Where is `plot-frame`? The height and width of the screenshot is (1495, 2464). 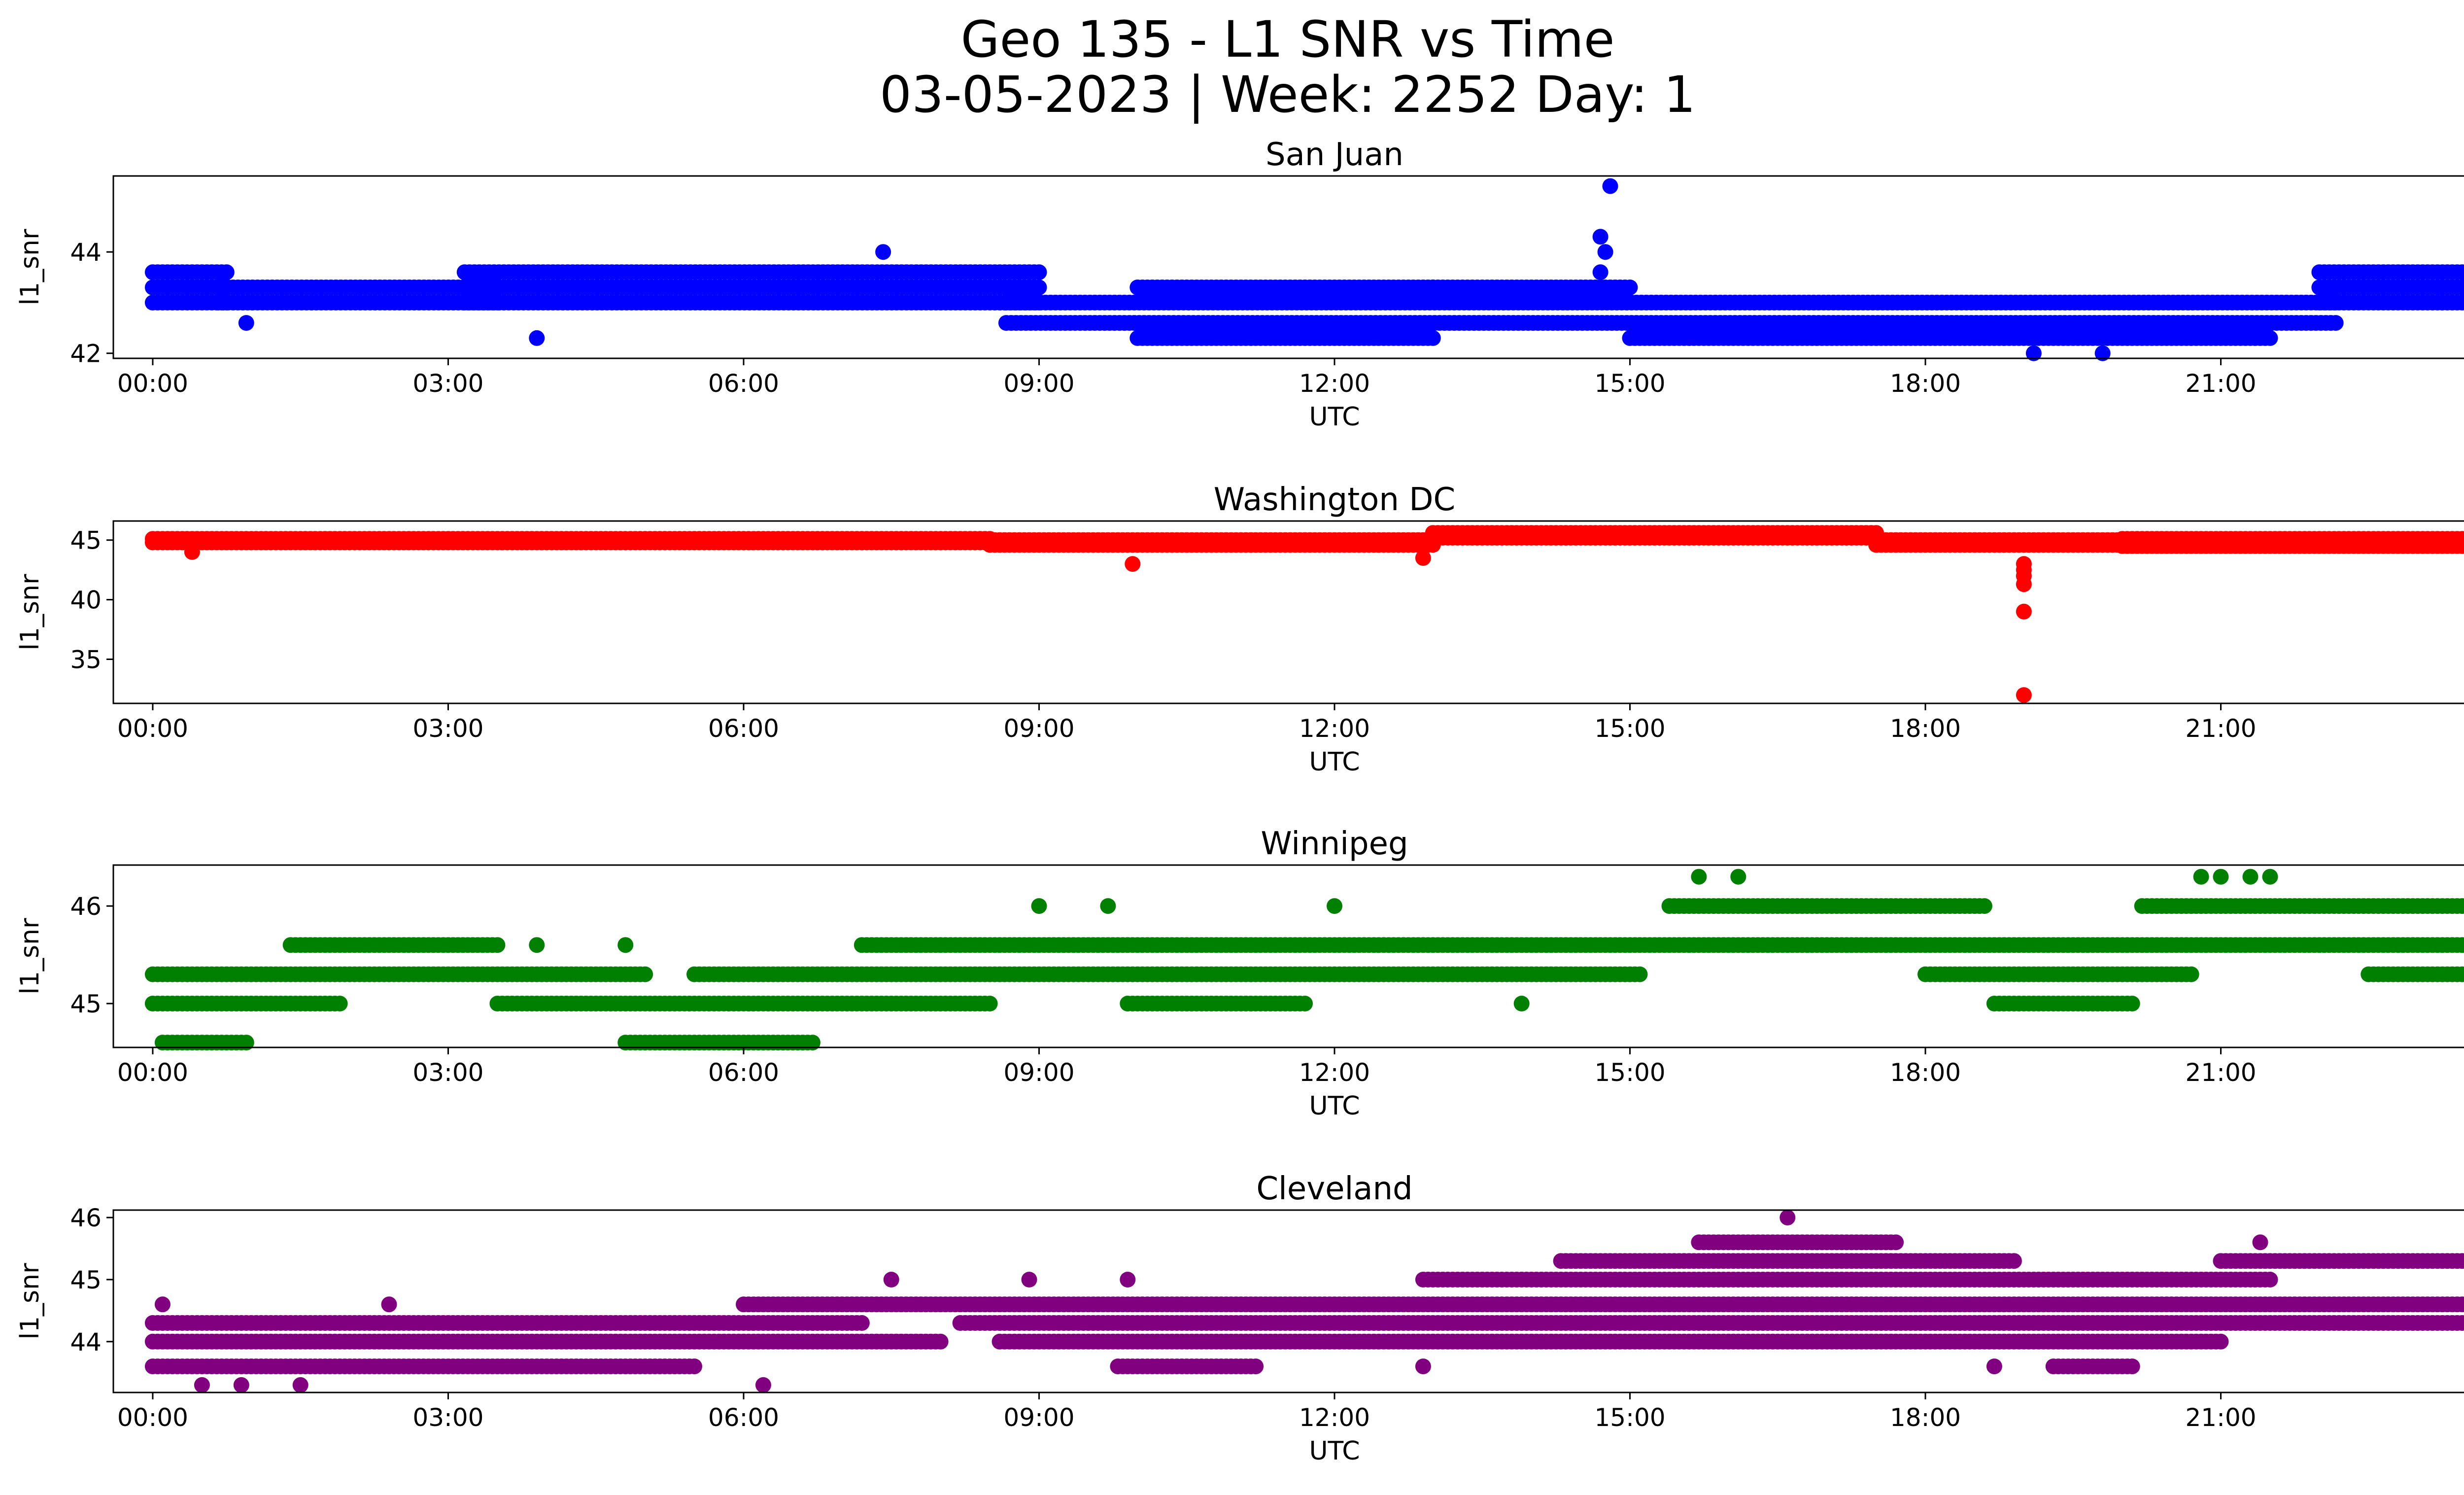 plot-frame is located at coordinates (1288, 956).